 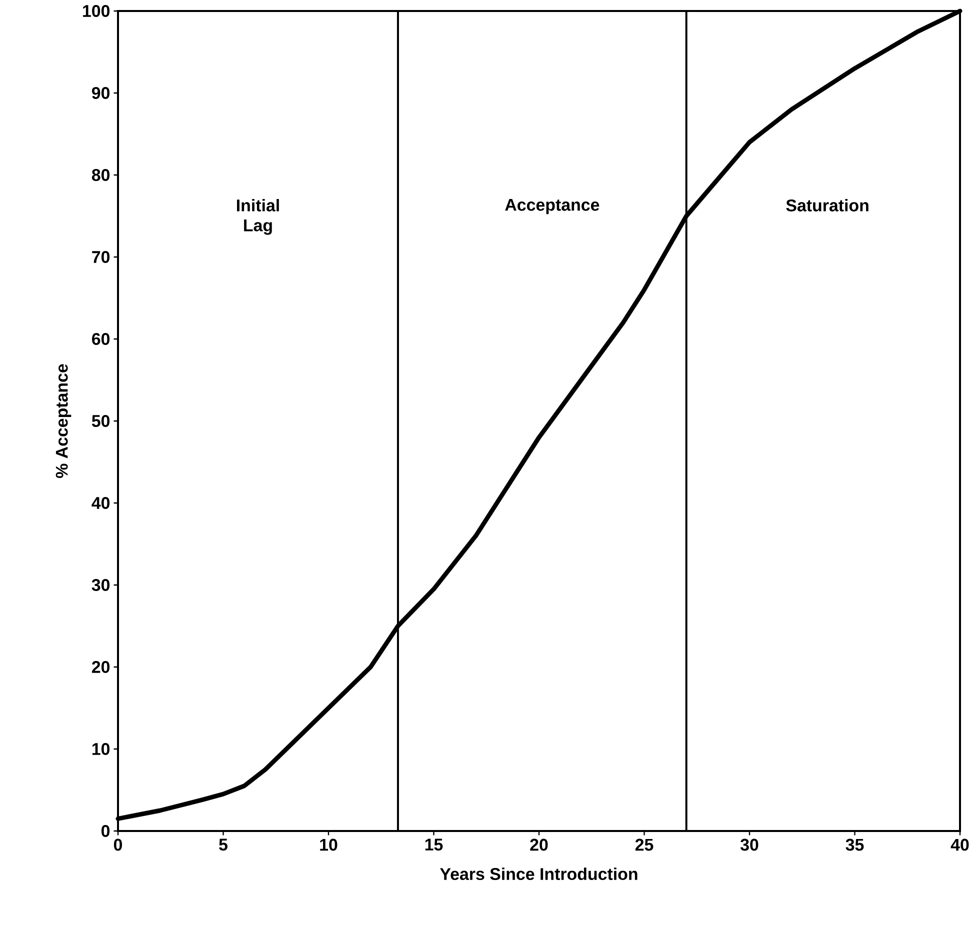 What do you see at coordinates (749, 844) in the screenshot?
I see `x-tick-label: 30` at bounding box center [749, 844].